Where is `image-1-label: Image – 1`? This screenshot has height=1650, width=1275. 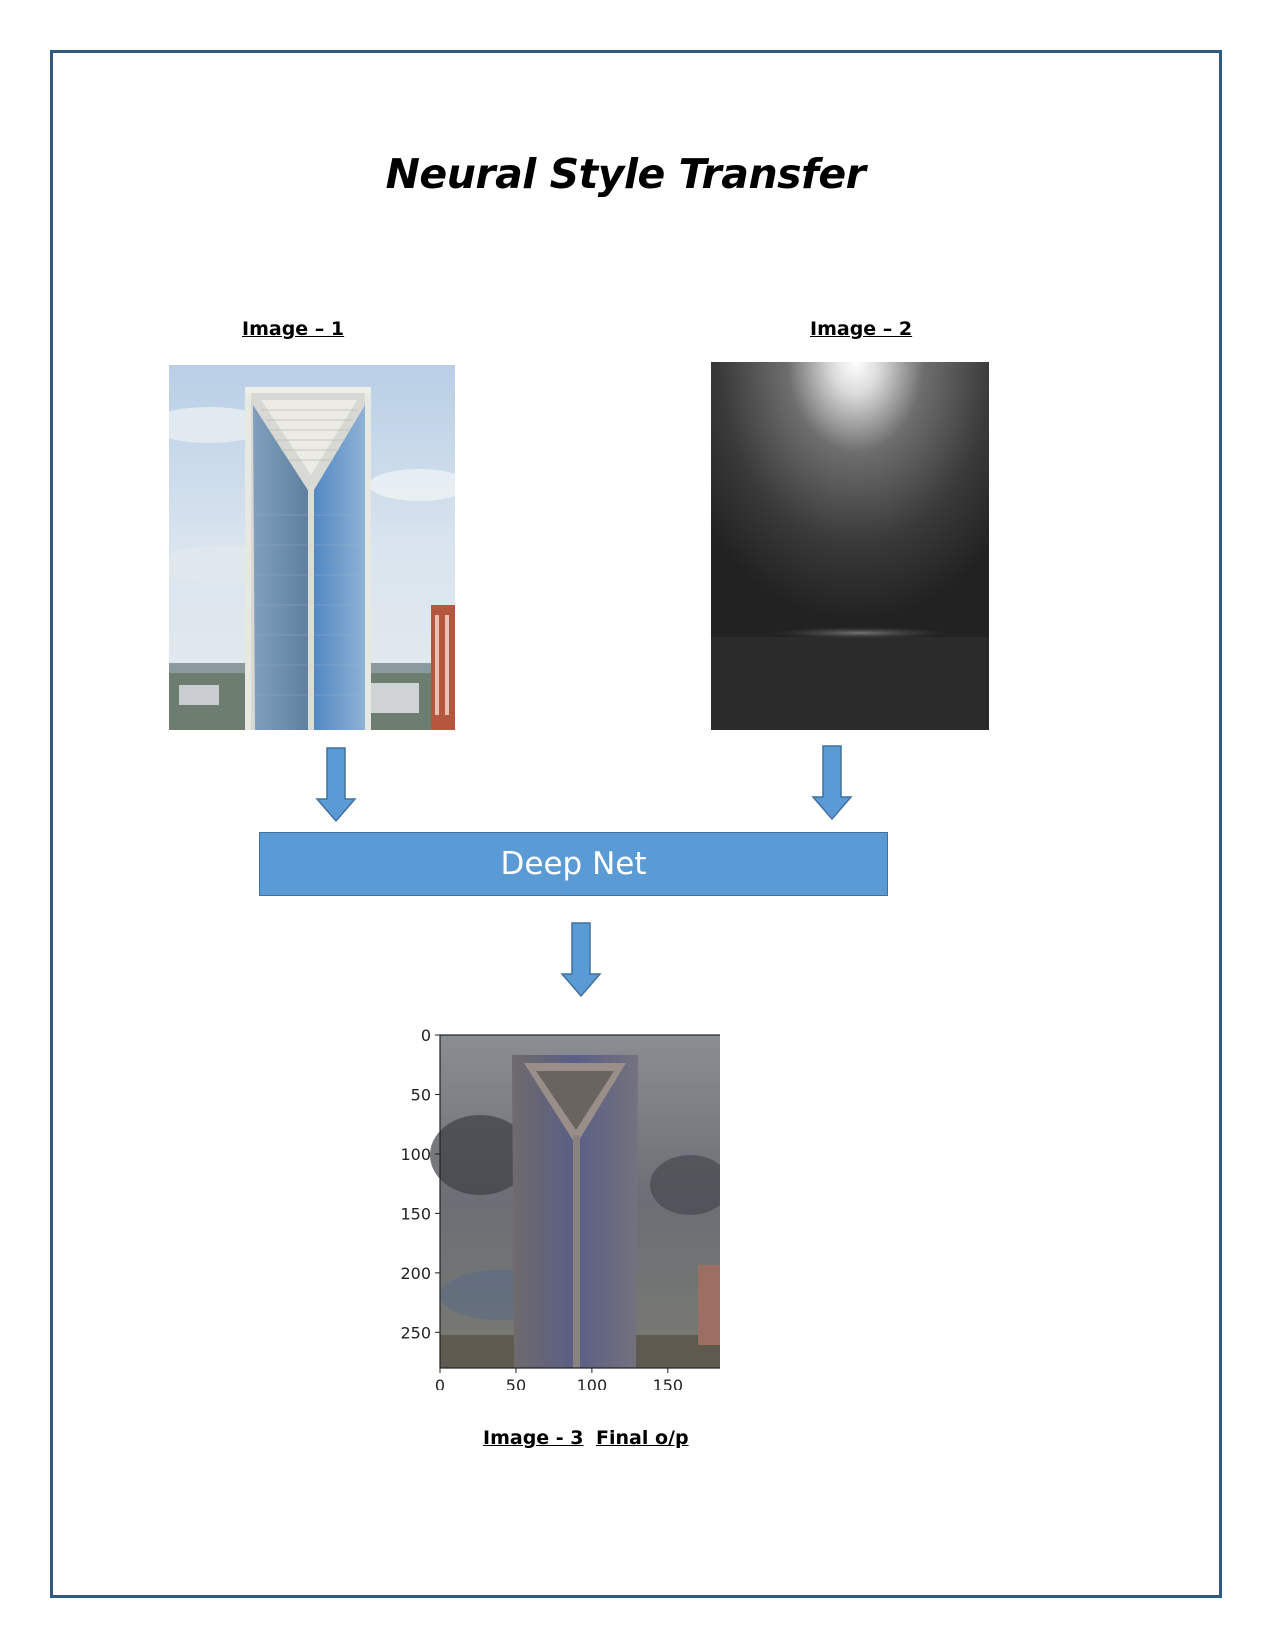
image-1-label: Image – 1 is located at coordinates (293, 329).